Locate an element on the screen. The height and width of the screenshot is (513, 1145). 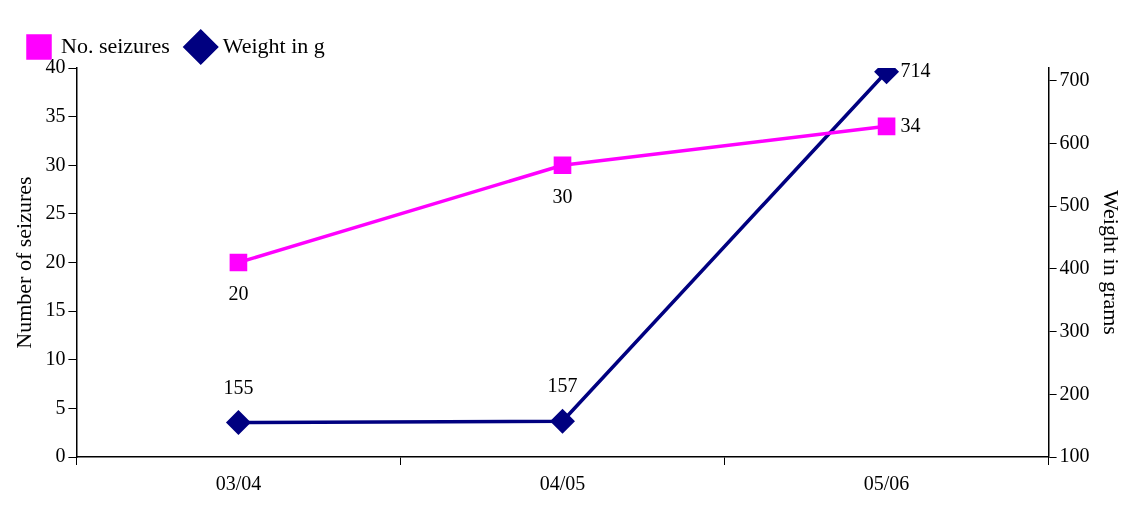
y2-tick-label: 700 is located at coordinates (1074, 78).